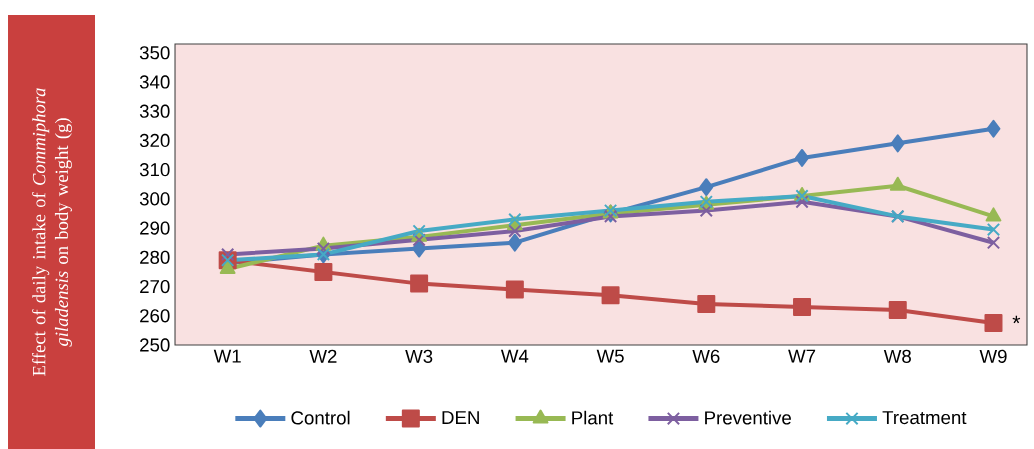  I want to click on legend-label: DEN, so click(460, 417).